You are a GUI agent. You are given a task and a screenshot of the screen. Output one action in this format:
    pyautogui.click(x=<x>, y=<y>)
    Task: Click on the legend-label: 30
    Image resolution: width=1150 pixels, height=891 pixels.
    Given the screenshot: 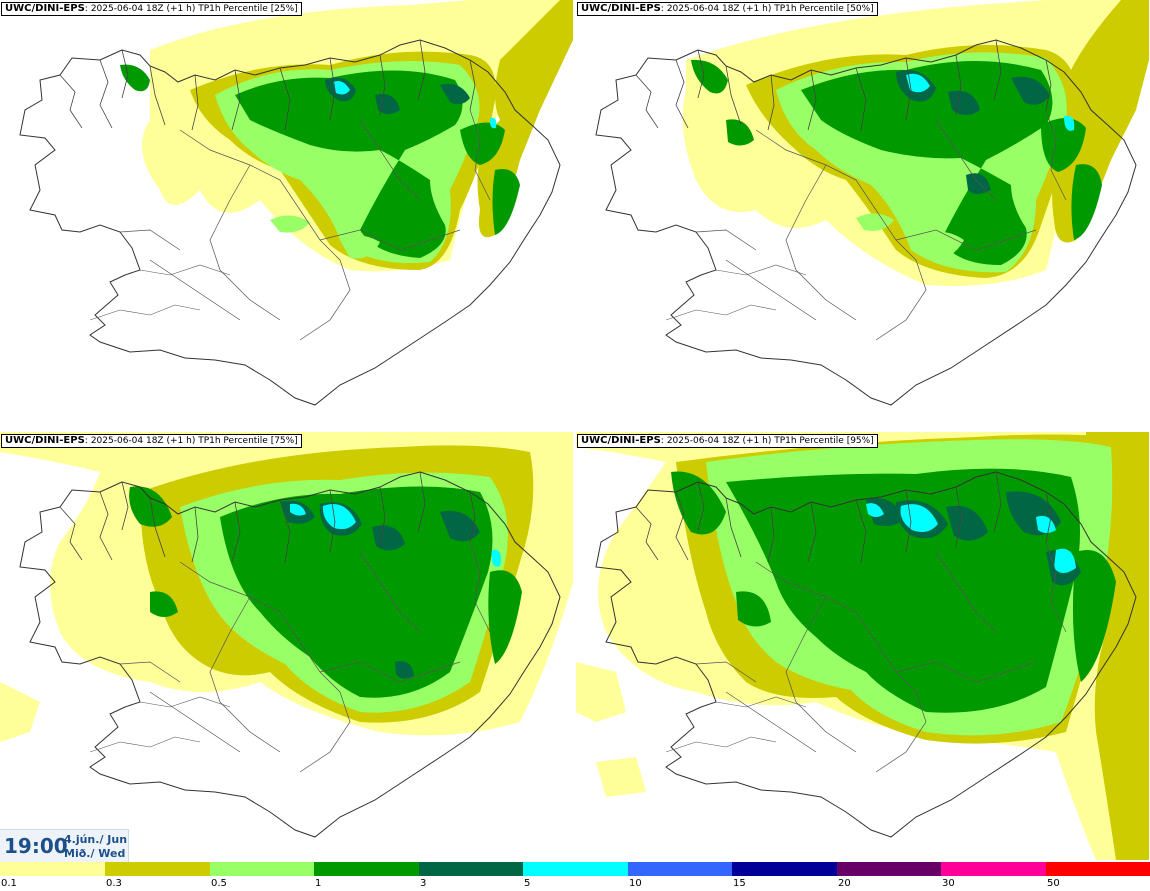 What is the action you would take?
    pyautogui.click(x=948, y=883)
    